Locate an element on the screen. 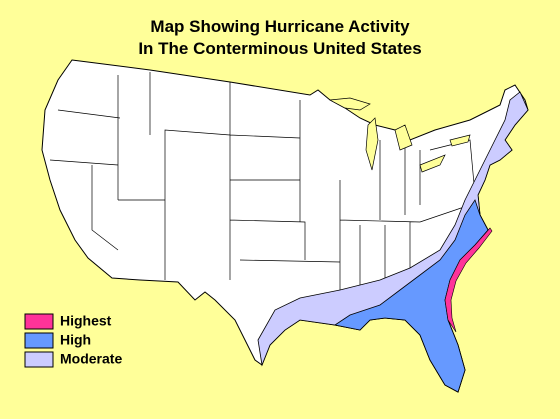 Image resolution: width=560 pixels, height=419 pixels. legend-label: Highest is located at coordinates (86, 321).